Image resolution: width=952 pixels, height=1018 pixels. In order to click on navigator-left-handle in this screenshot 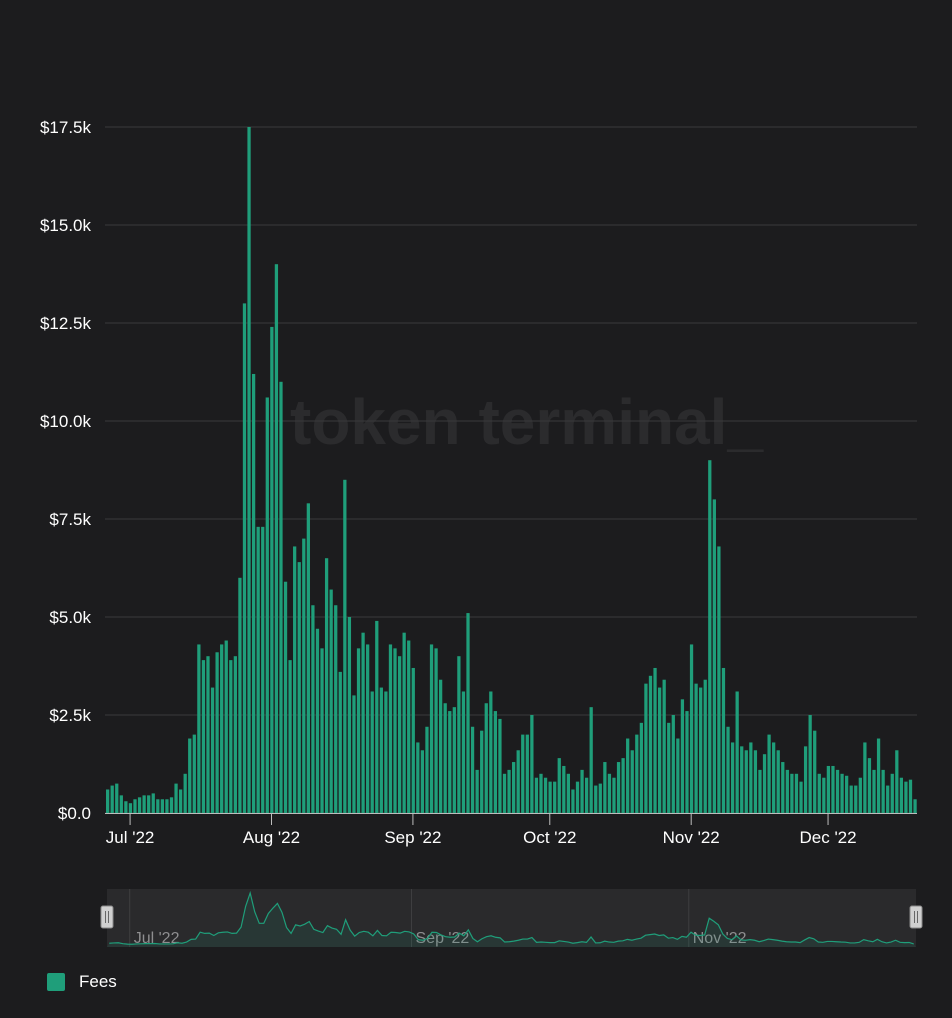, I will do `click(107, 917)`.